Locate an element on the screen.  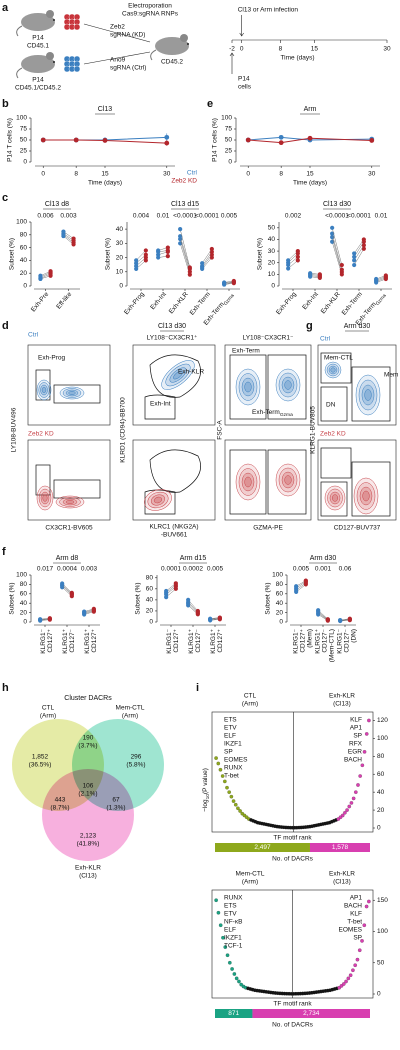
plot-title: Cl13 d15 is located at coordinates (185, 204).